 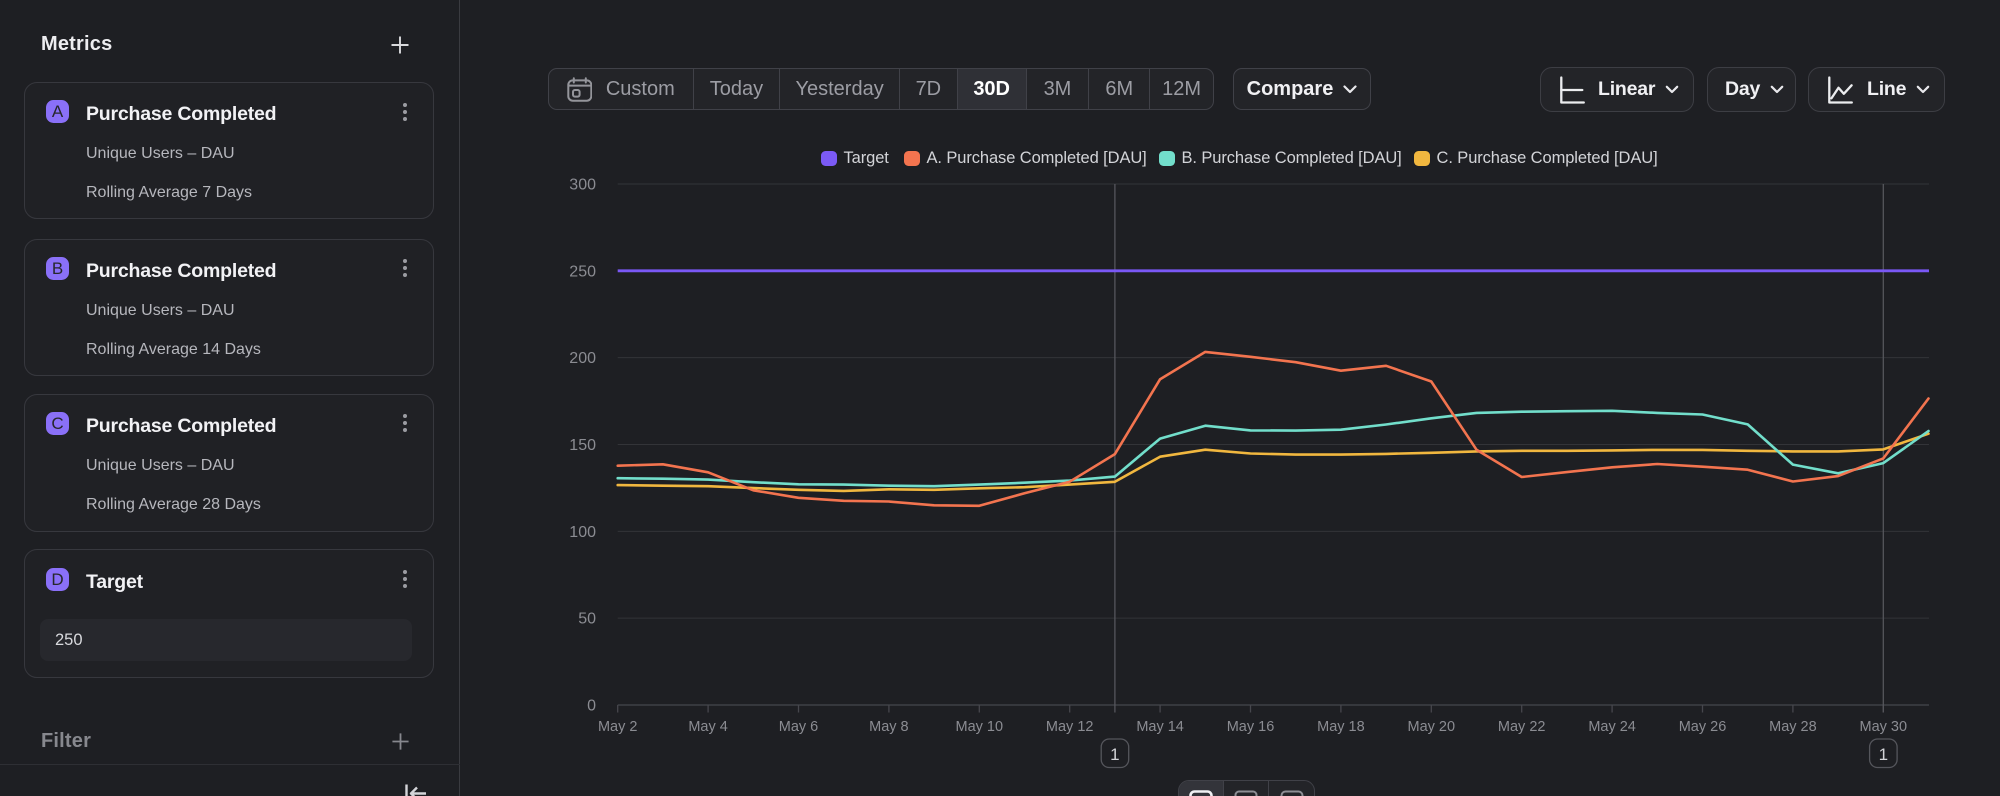 I want to click on svg-text: 0, so click(x=591, y=706).